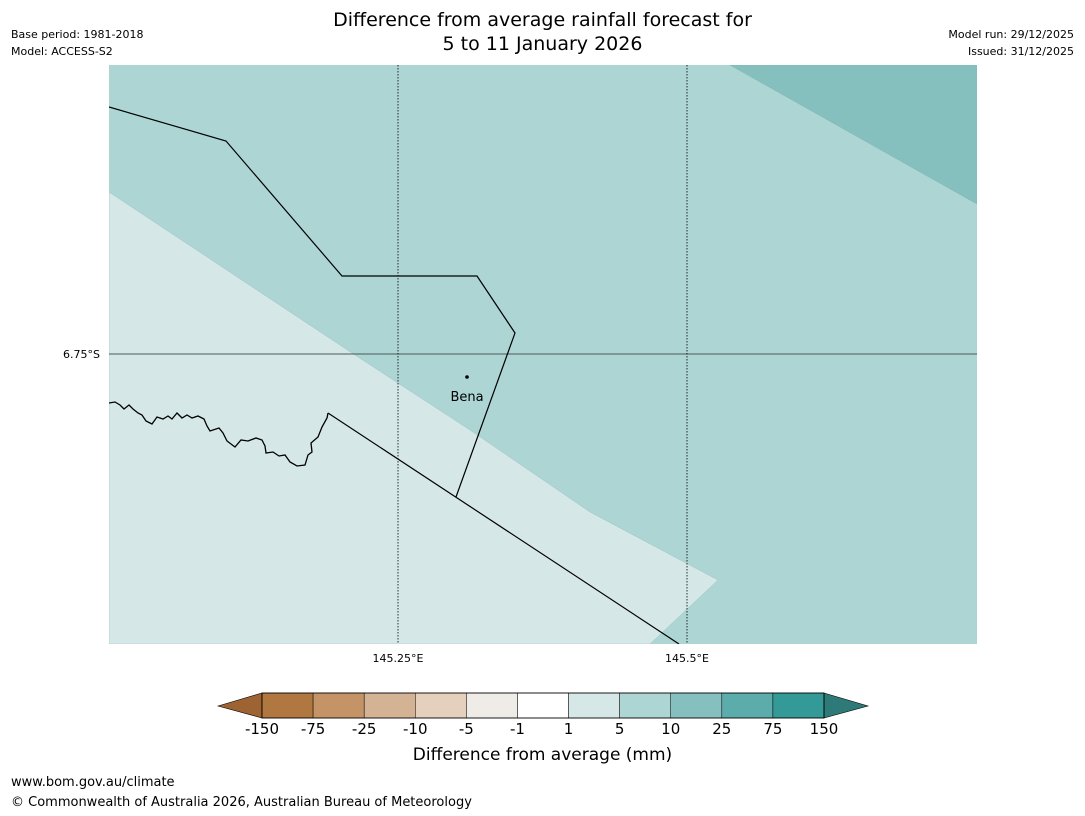 The height and width of the screenshot is (816, 1085). Describe the element at coordinates (542, 755) in the screenshot. I see `colorbar-title: Difference from average (mm)` at that location.